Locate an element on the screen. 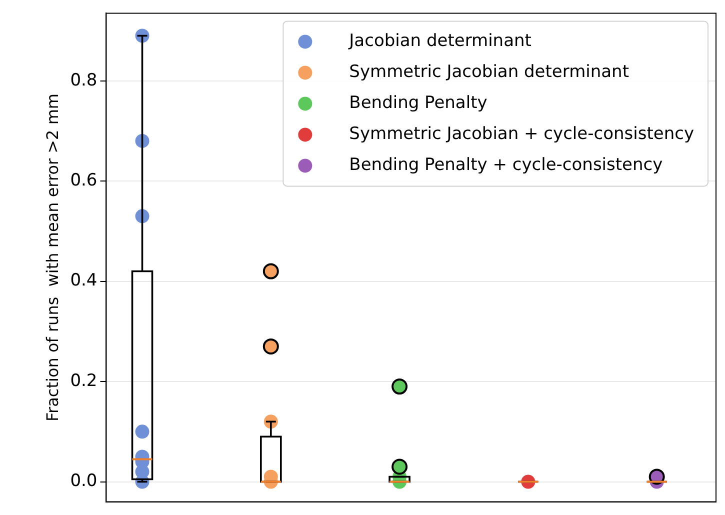 The image size is (725, 515). legend-label: Jacobian determinant is located at coordinates (440, 41).